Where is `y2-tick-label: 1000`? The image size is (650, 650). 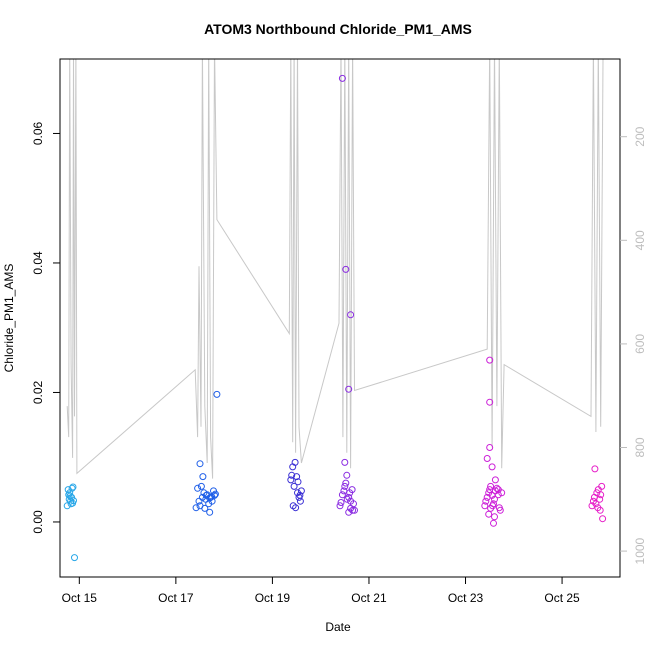
y2-tick-label: 1000 is located at coordinates (640, 550).